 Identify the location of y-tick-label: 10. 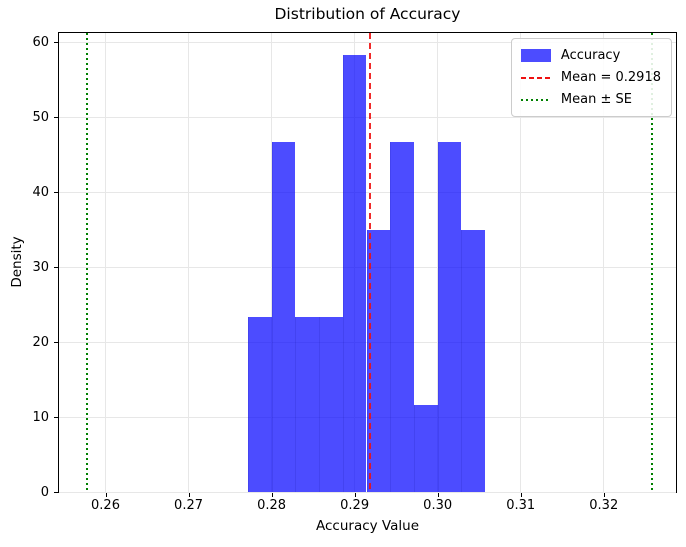
(40, 417).